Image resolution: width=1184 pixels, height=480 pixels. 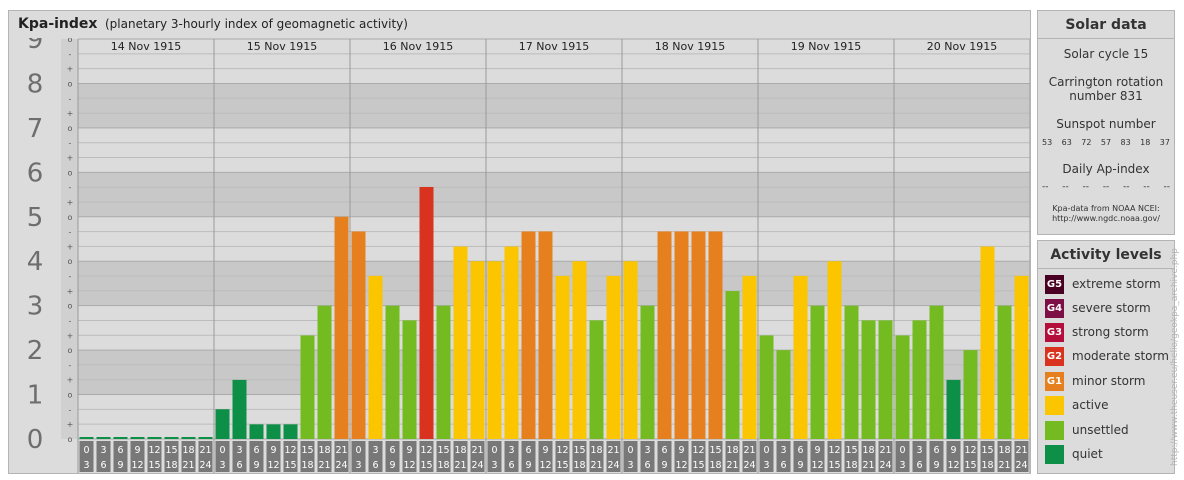 What do you see at coordinates (1145, 142) in the screenshot?
I see `sunspot-value: 18` at bounding box center [1145, 142].